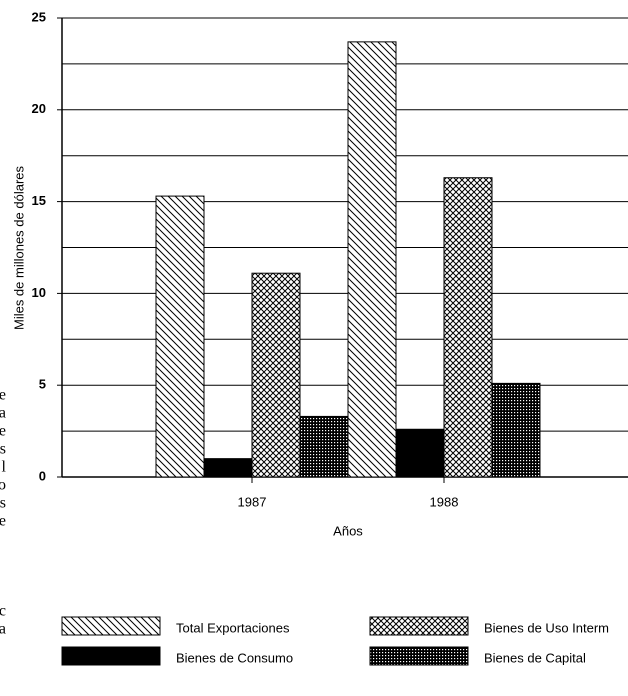 This screenshot has height=696, width=628. What do you see at coordinates (42, 384) in the screenshot?
I see `y-tick-label: 5` at bounding box center [42, 384].